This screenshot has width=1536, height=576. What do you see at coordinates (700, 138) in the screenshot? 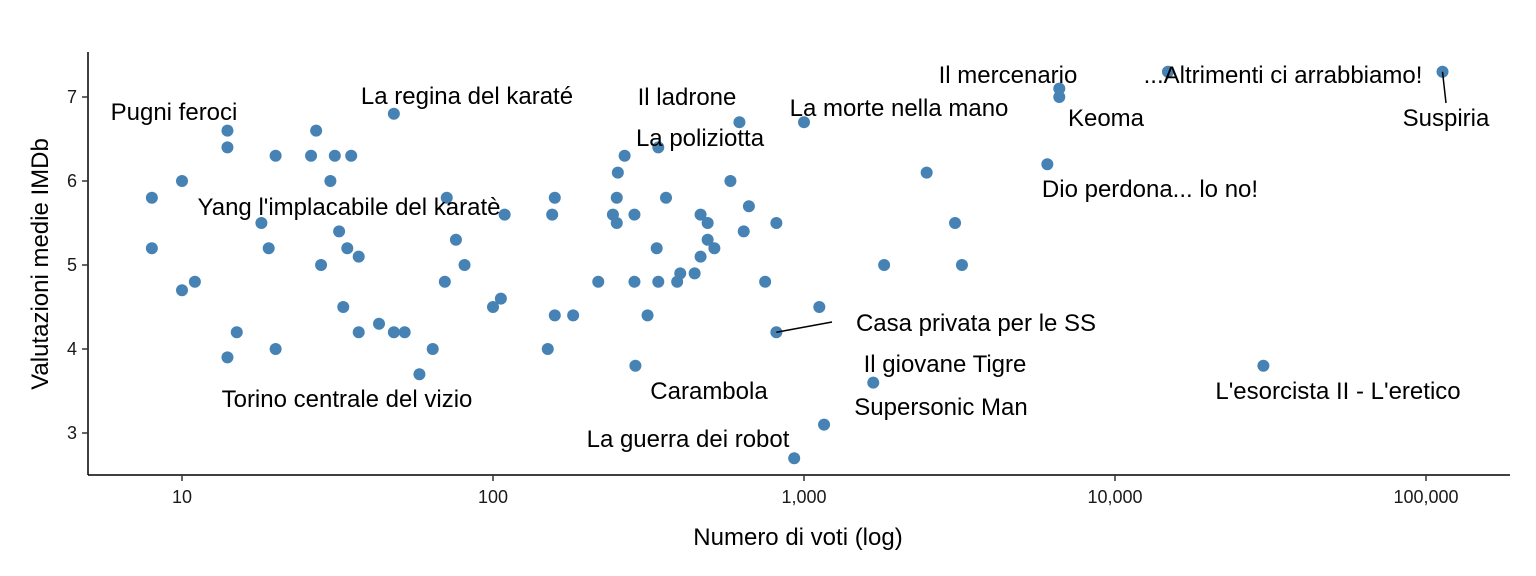
I see `point-label: La poliziotta` at bounding box center [700, 138].